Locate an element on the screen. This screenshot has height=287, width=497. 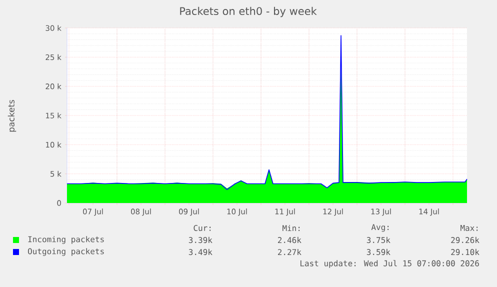
text: 2.46k is located at coordinates (290, 240).